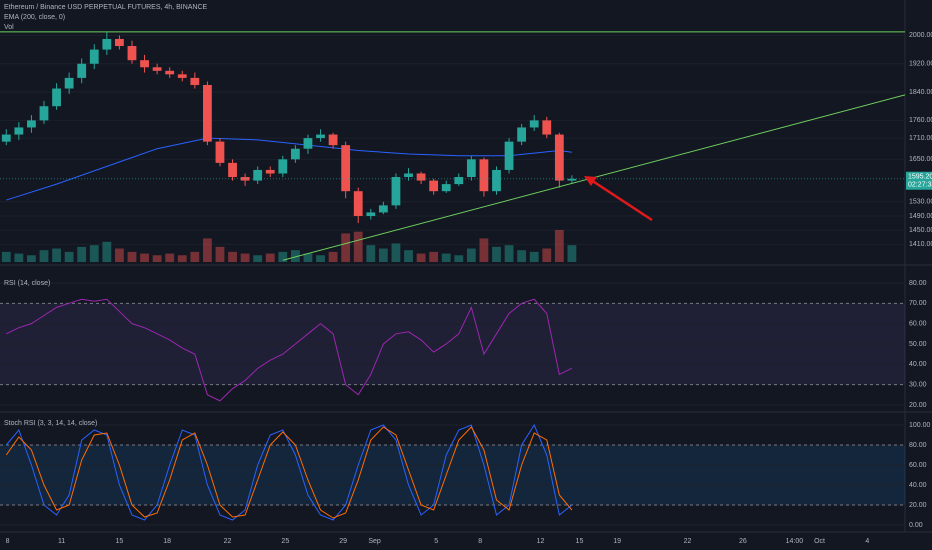 The height and width of the screenshot is (550, 932). I want to click on y-tick-label: 1530.00, so click(920, 202).